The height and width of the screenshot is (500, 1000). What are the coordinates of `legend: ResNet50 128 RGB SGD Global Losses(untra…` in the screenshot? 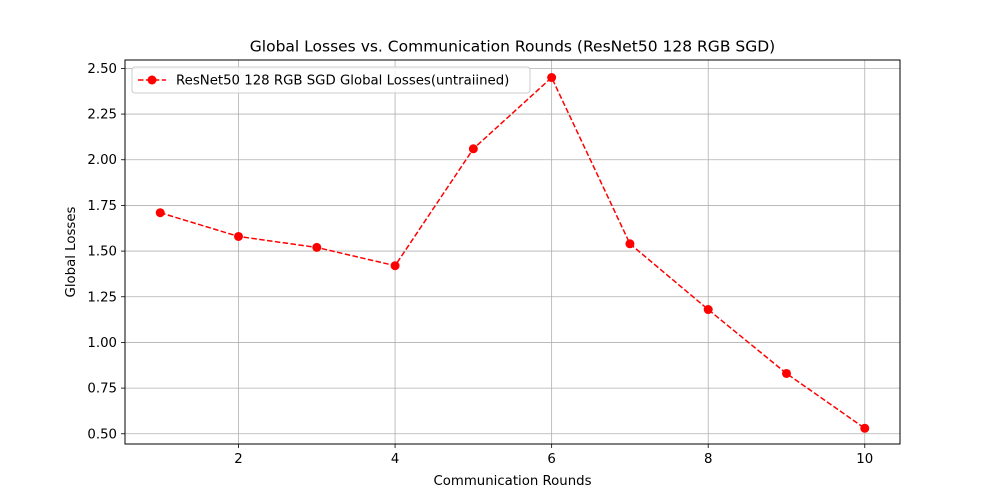 It's located at (331, 80).